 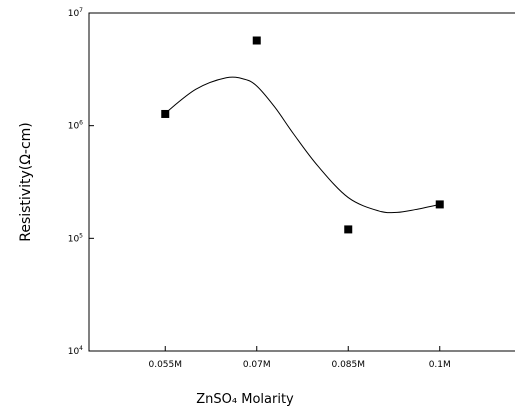 I want to click on x-axis-title: ZnSO₄ Molarity, so click(x=245, y=399).